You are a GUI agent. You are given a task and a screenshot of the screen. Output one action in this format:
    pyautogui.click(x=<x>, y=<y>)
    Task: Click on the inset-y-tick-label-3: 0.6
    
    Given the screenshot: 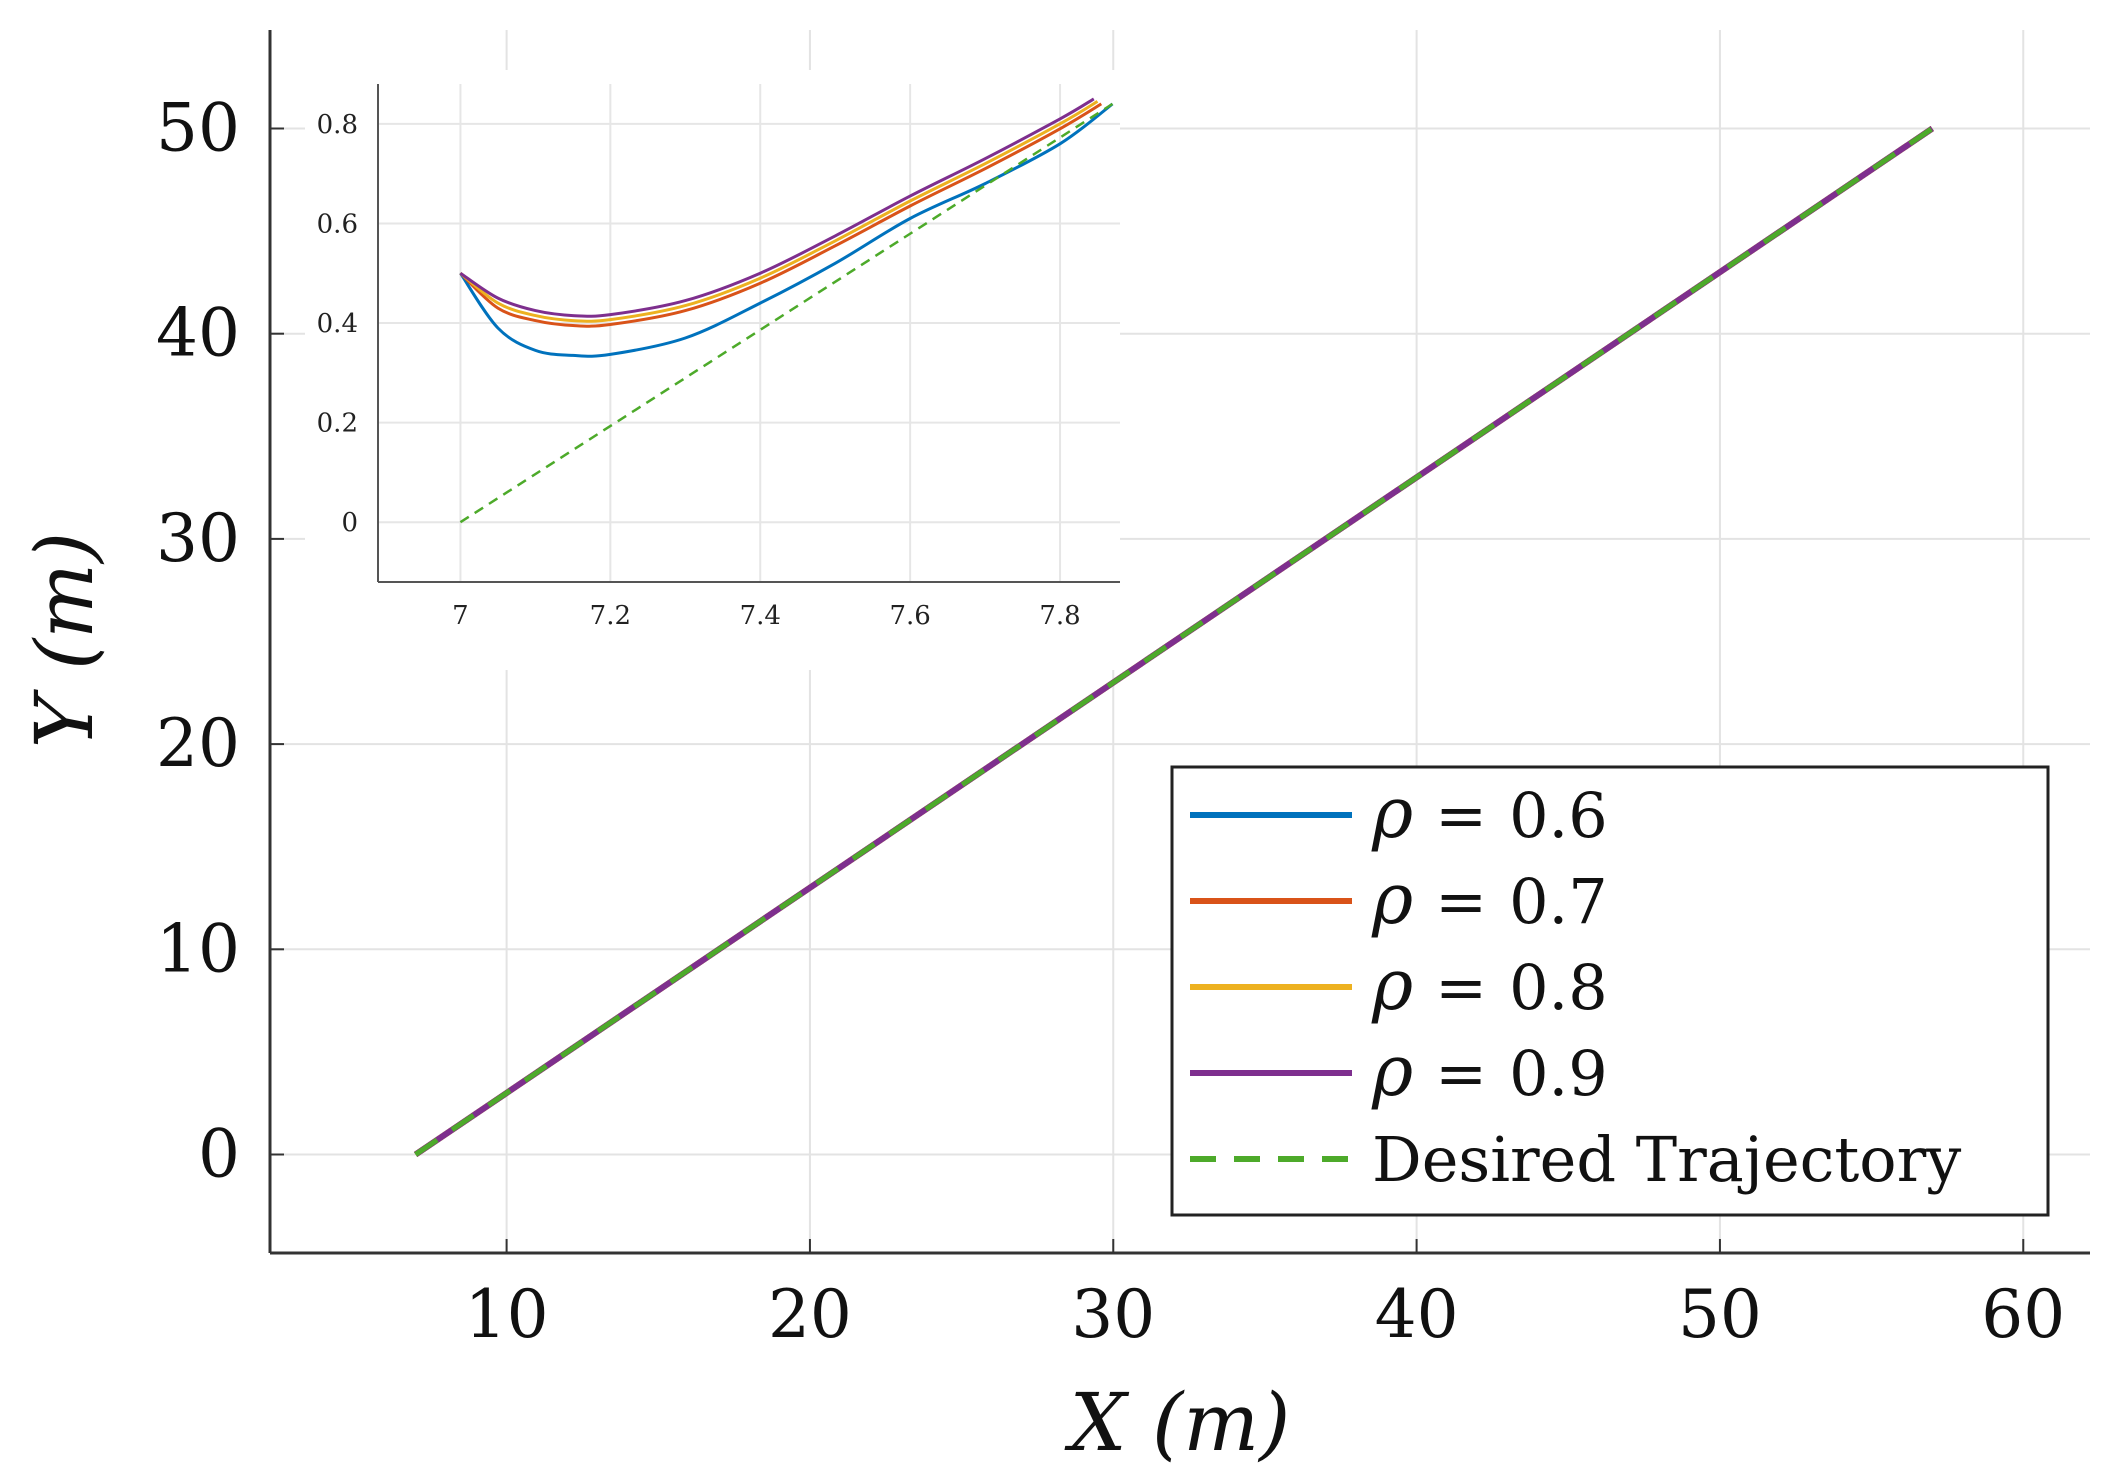 What is the action you would take?
    pyautogui.click(x=337, y=224)
    